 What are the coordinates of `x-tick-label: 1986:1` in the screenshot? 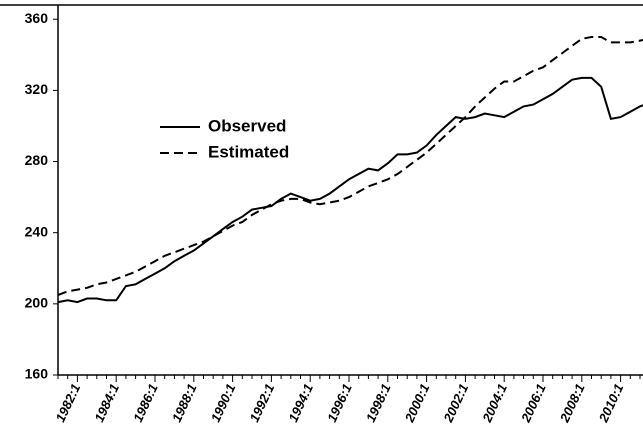 It's located at (145, 402).